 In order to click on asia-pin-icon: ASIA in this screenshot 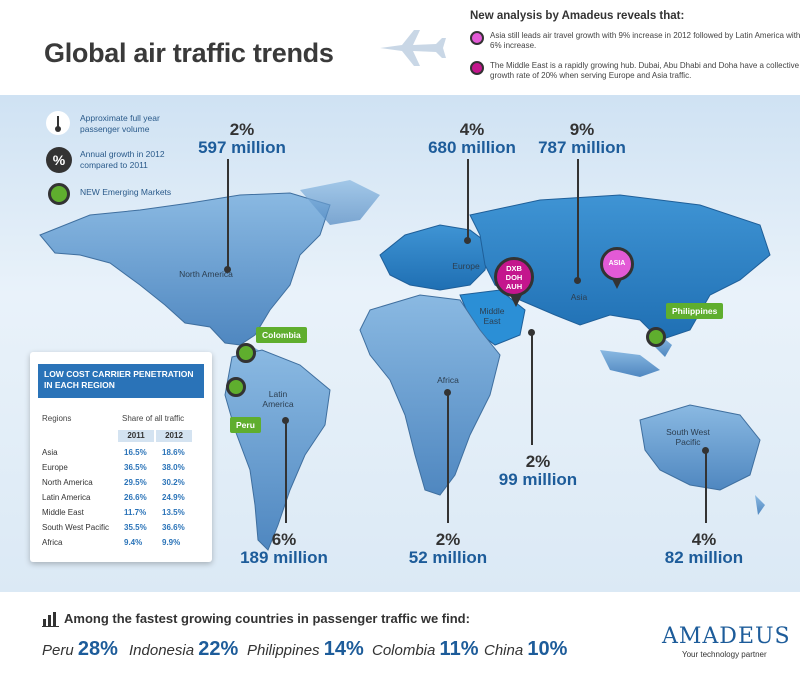, I will do `click(617, 264)`.